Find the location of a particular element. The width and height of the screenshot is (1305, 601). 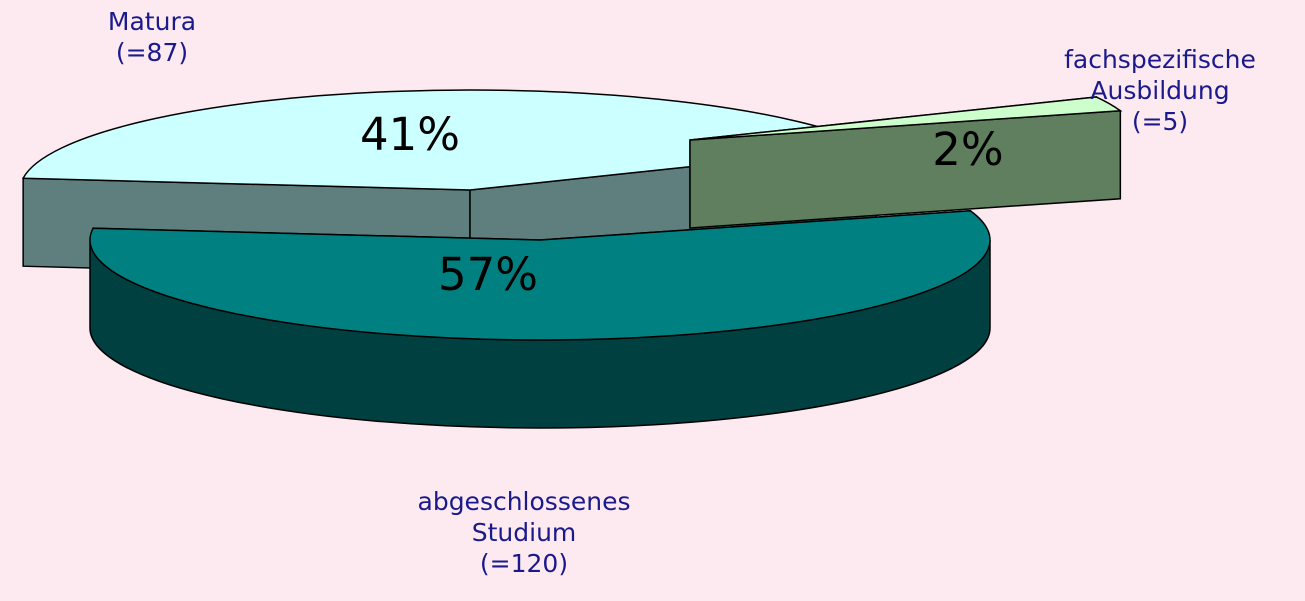

pie-category-label: fachspezifische Ausbildung (=5) is located at coordinates (1160, 90).